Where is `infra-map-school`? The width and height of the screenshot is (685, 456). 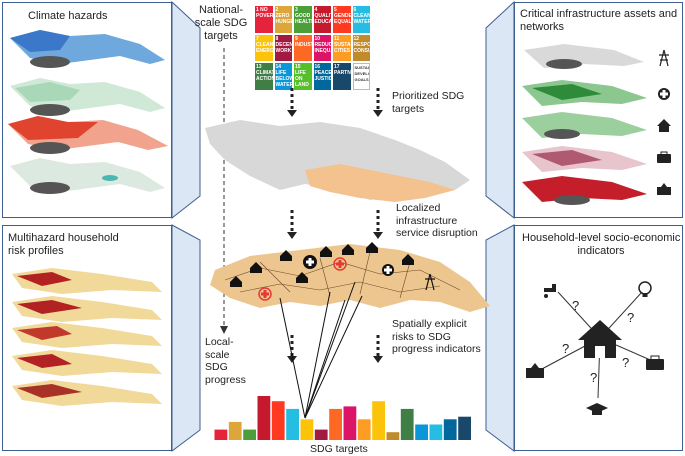
infra-map-school is located at coordinates (584, 190).